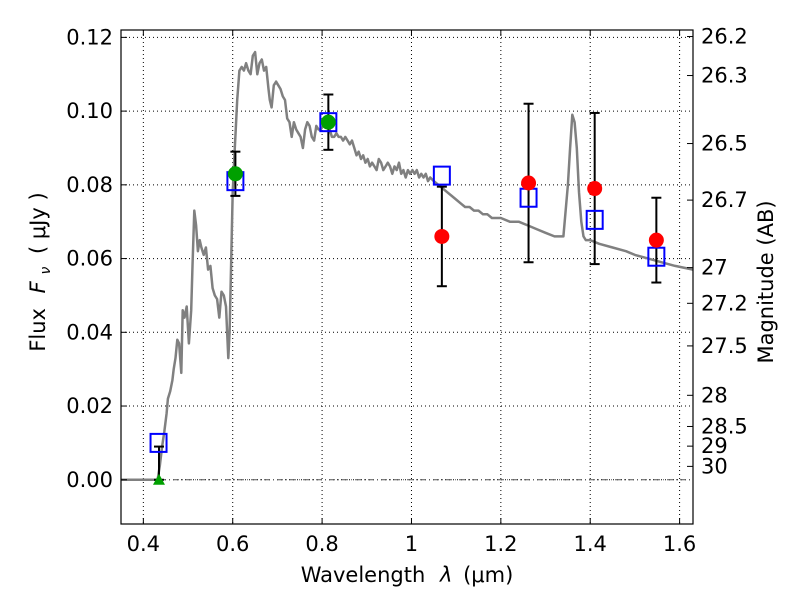  Describe the element at coordinates (89, 111) in the screenshot. I see `y-tick-label: 0.10` at that location.